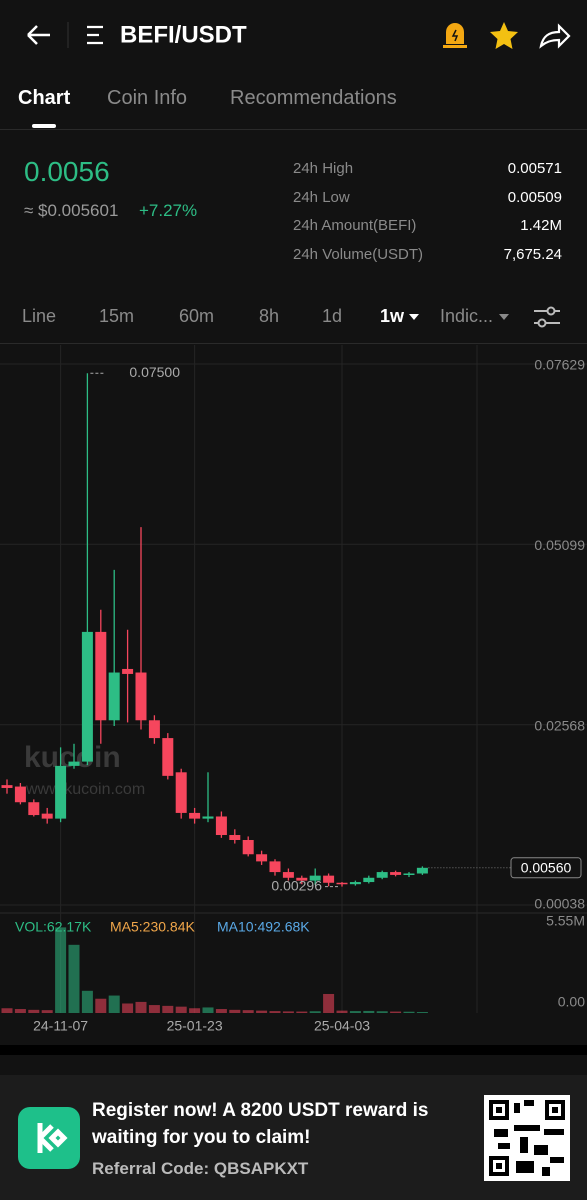  What do you see at coordinates (342, 1026) in the screenshot?
I see `x-tick-label: 25-04-03` at bounding box center [342, 1026].